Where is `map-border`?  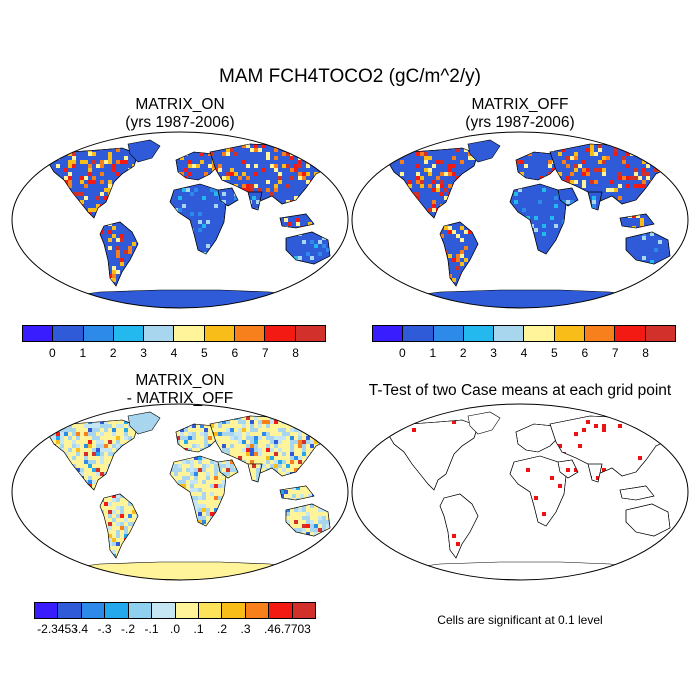 map-border is located at coordinates (180, 220).